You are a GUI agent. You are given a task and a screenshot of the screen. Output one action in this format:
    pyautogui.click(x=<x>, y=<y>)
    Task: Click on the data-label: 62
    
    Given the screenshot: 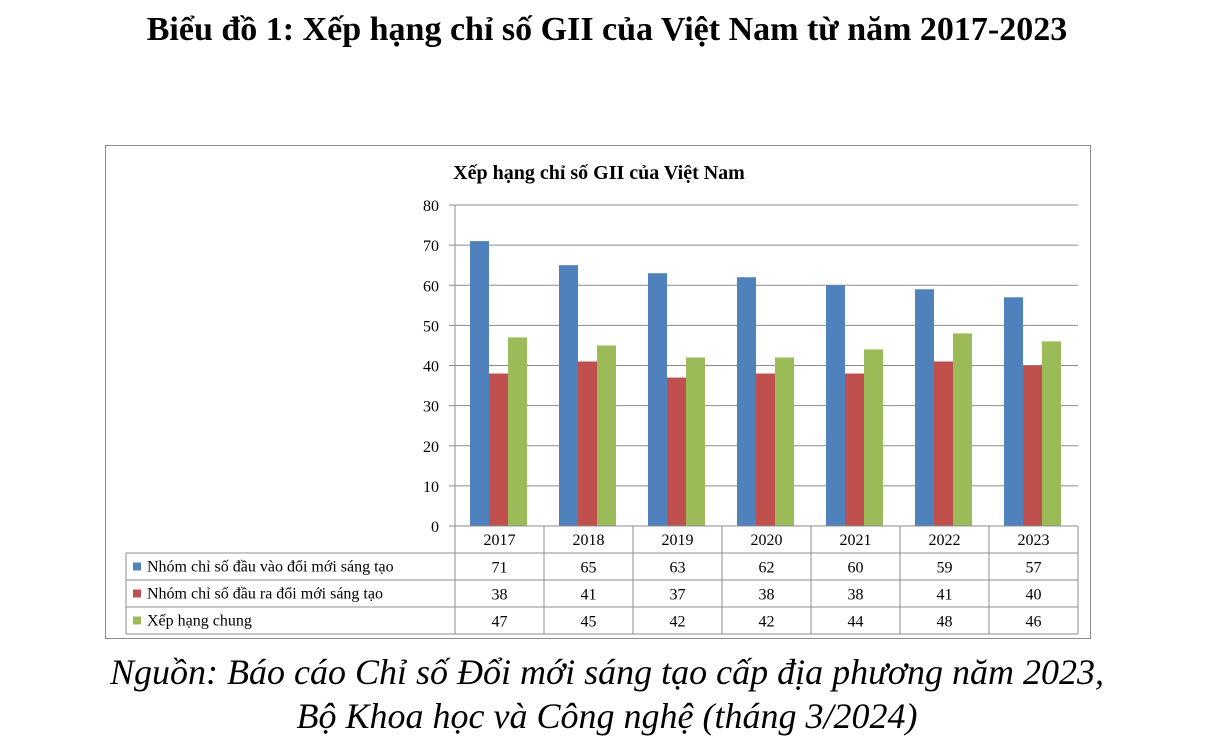 What is the action you would take?
    pyautogui.click(x=767, y=568)
    